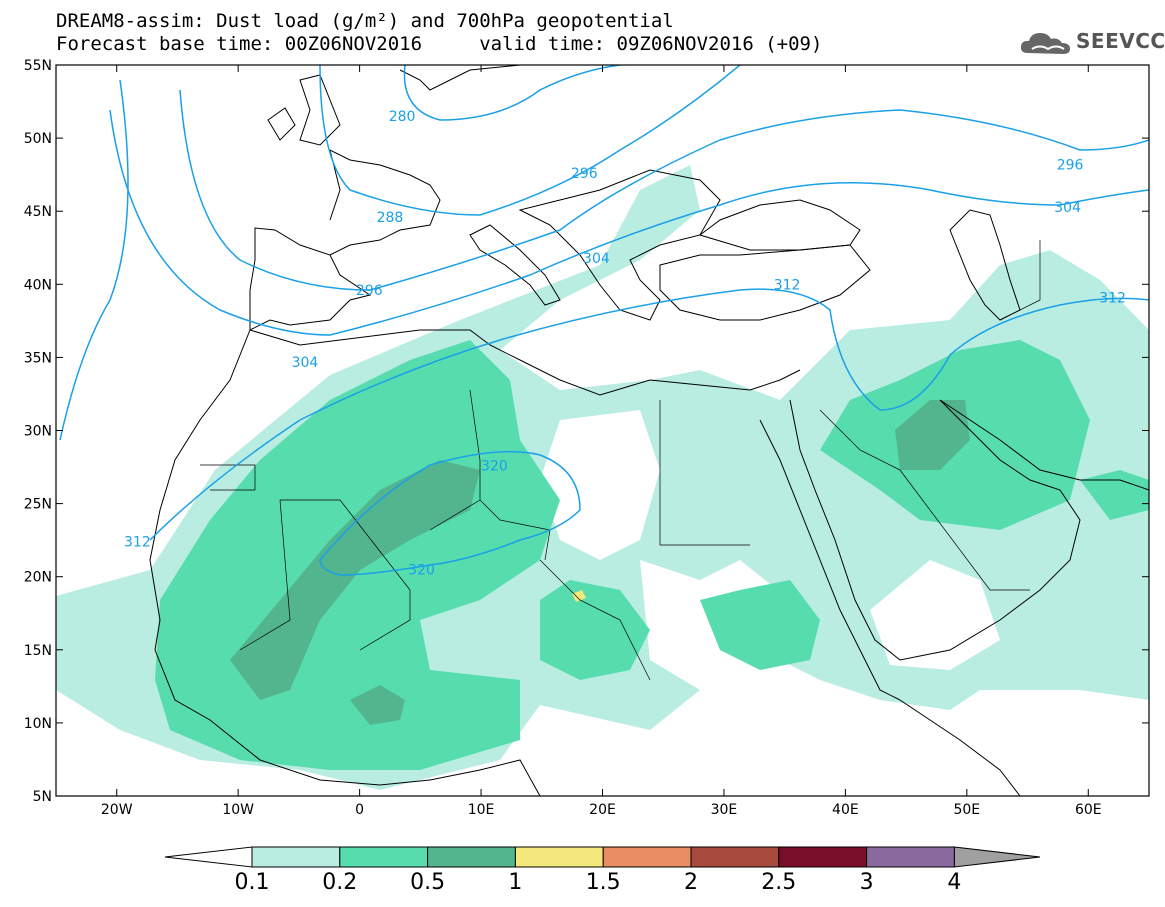 The width and height of the screenshot is (1165, 907). Describe the element at coordinates (281, 124) in the screenshot. I see `coastline-ireland` at that location.